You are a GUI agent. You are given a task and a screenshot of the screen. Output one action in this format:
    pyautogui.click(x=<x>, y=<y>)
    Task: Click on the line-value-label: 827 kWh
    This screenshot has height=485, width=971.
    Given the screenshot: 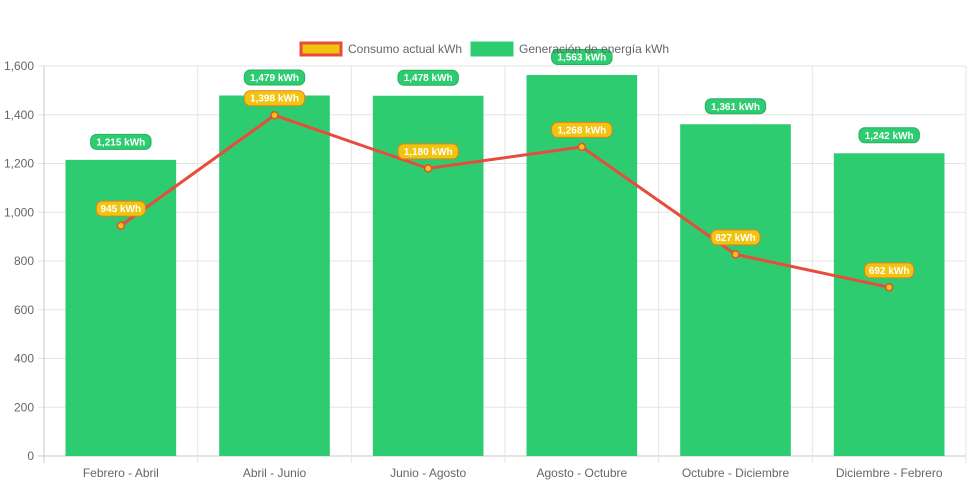 What is the action you would take?
    pyautogui.click(x=735, y=237)
    